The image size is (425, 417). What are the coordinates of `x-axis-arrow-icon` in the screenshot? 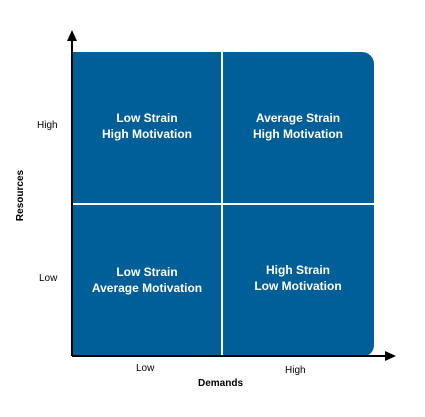 It's located at (390, 356).